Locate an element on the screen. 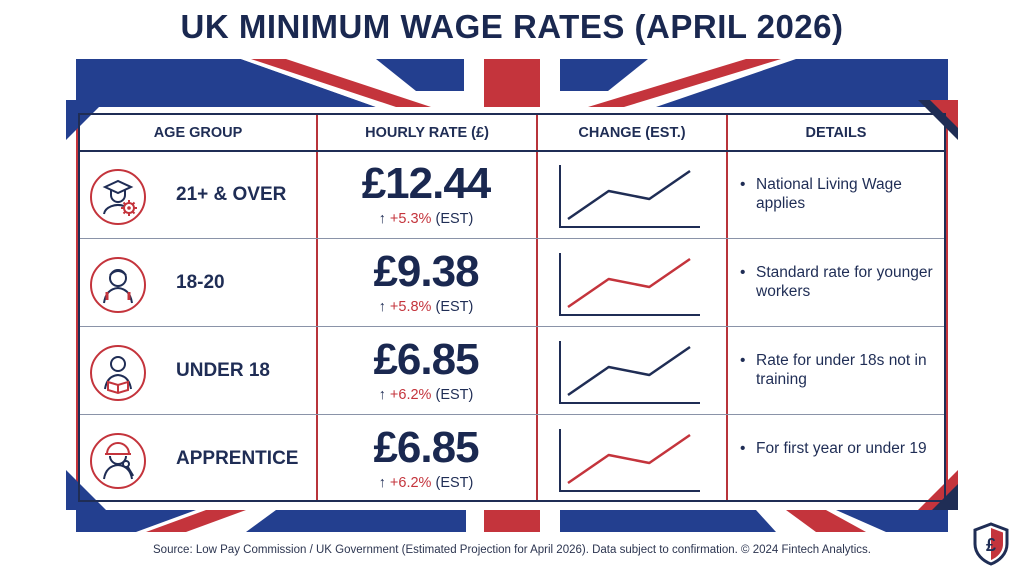 The height and width of the screenshot is (572, 1024). rate-change: ↑ +5.8% (EST) is located at coordinates (426, 307).